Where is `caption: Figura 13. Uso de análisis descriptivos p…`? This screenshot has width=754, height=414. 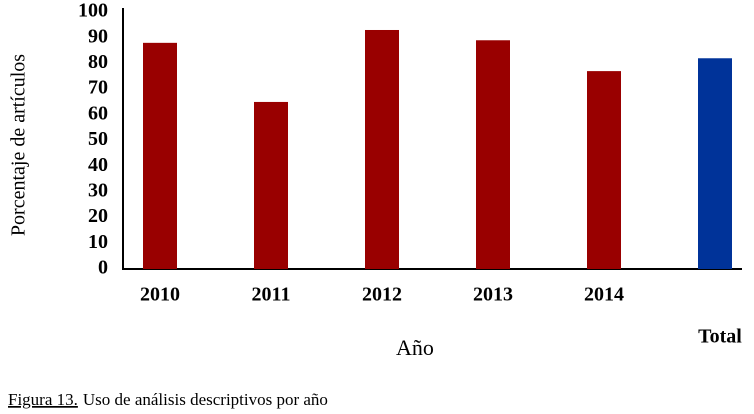
caption: Figura 13. Uso de análisis descriptivos p… is located at coordinates (168, 399).